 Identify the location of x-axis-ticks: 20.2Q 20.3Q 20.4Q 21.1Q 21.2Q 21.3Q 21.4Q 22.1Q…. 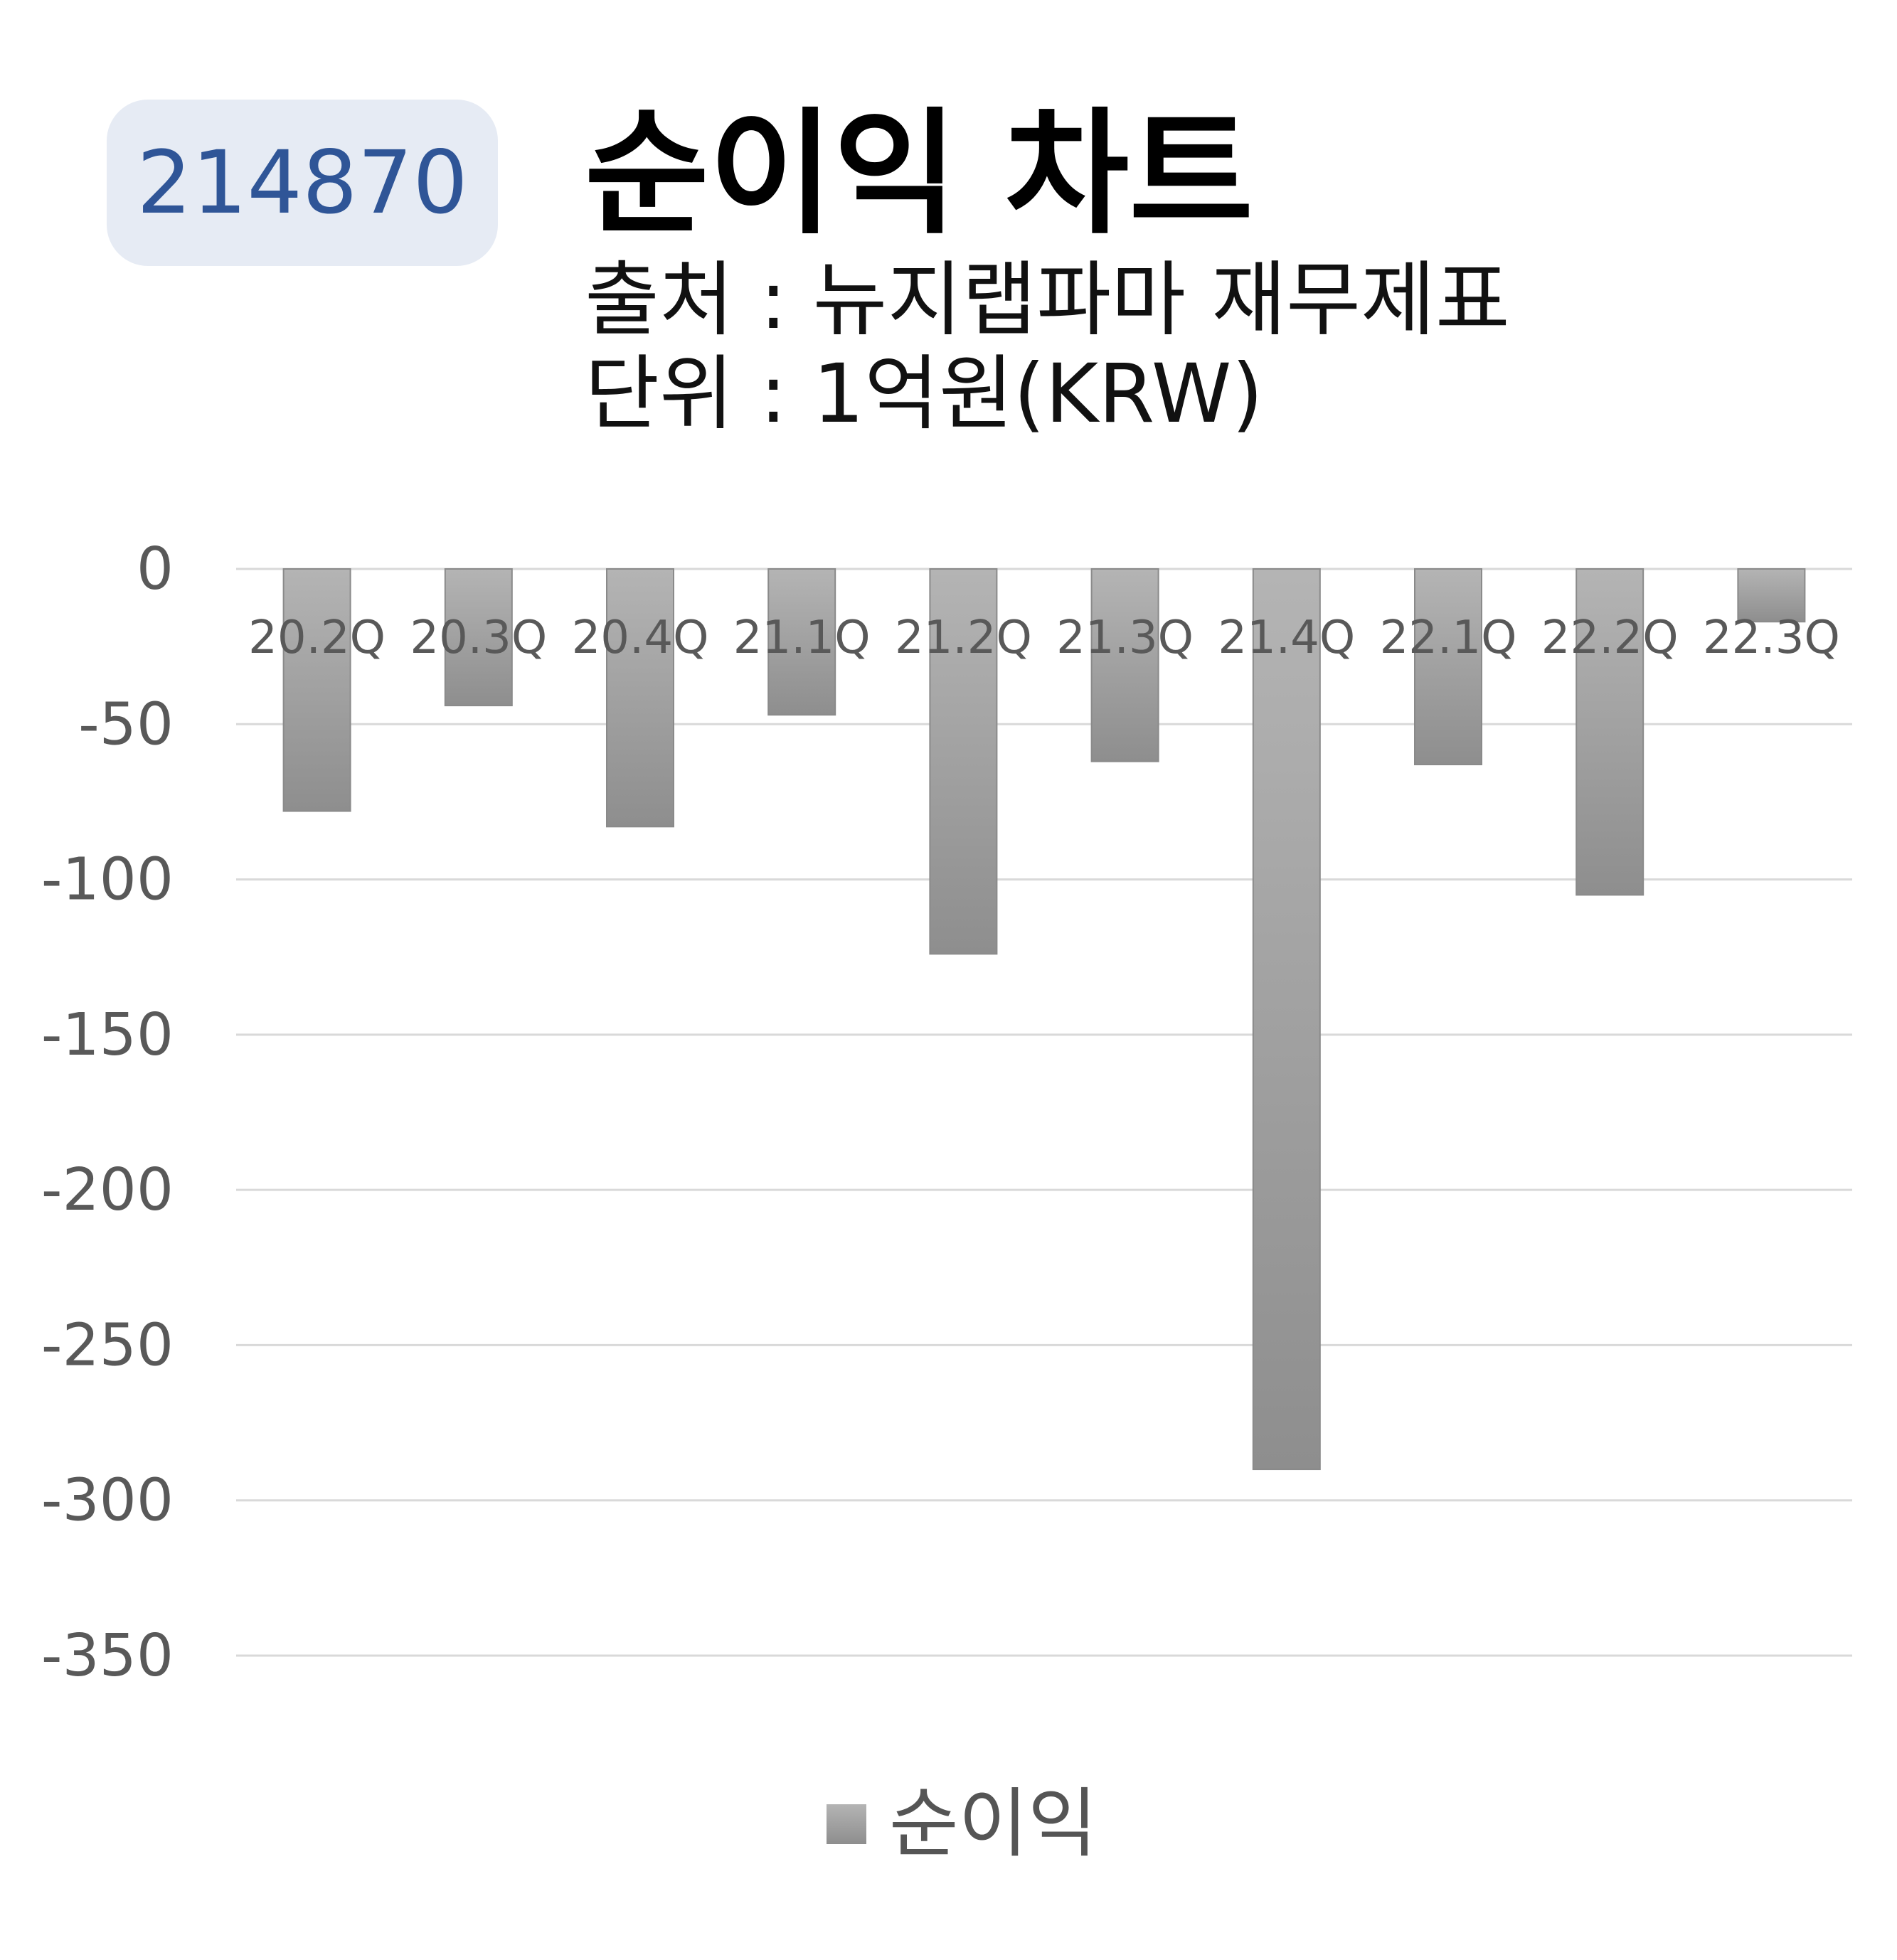
(1044, 638).